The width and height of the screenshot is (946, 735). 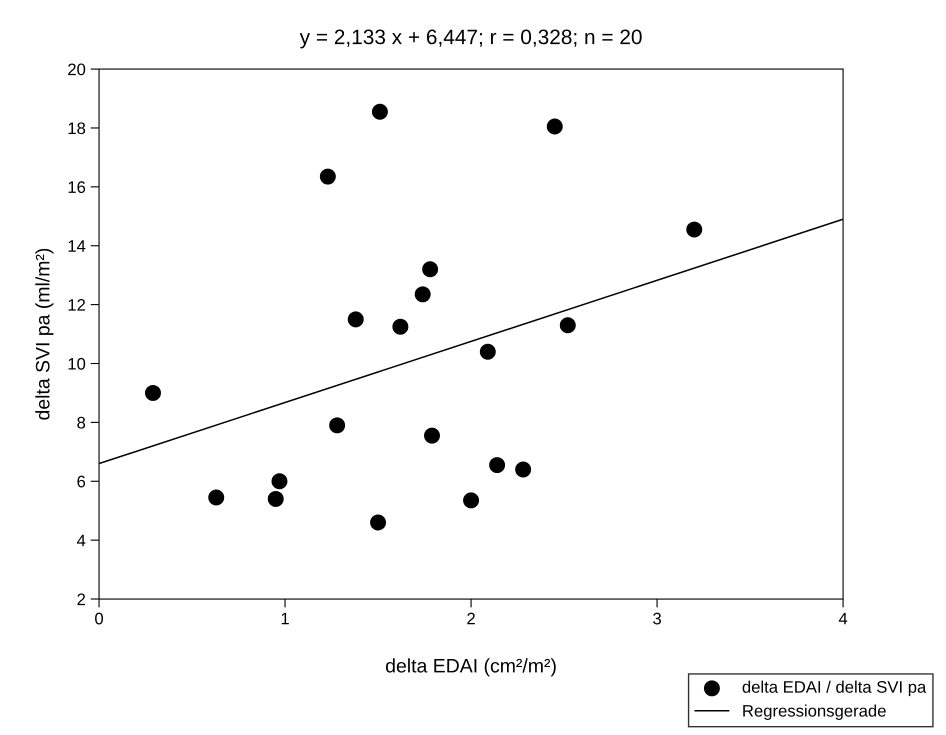 I want to click on y-tick-label: 14, so click(x=77, y=246).